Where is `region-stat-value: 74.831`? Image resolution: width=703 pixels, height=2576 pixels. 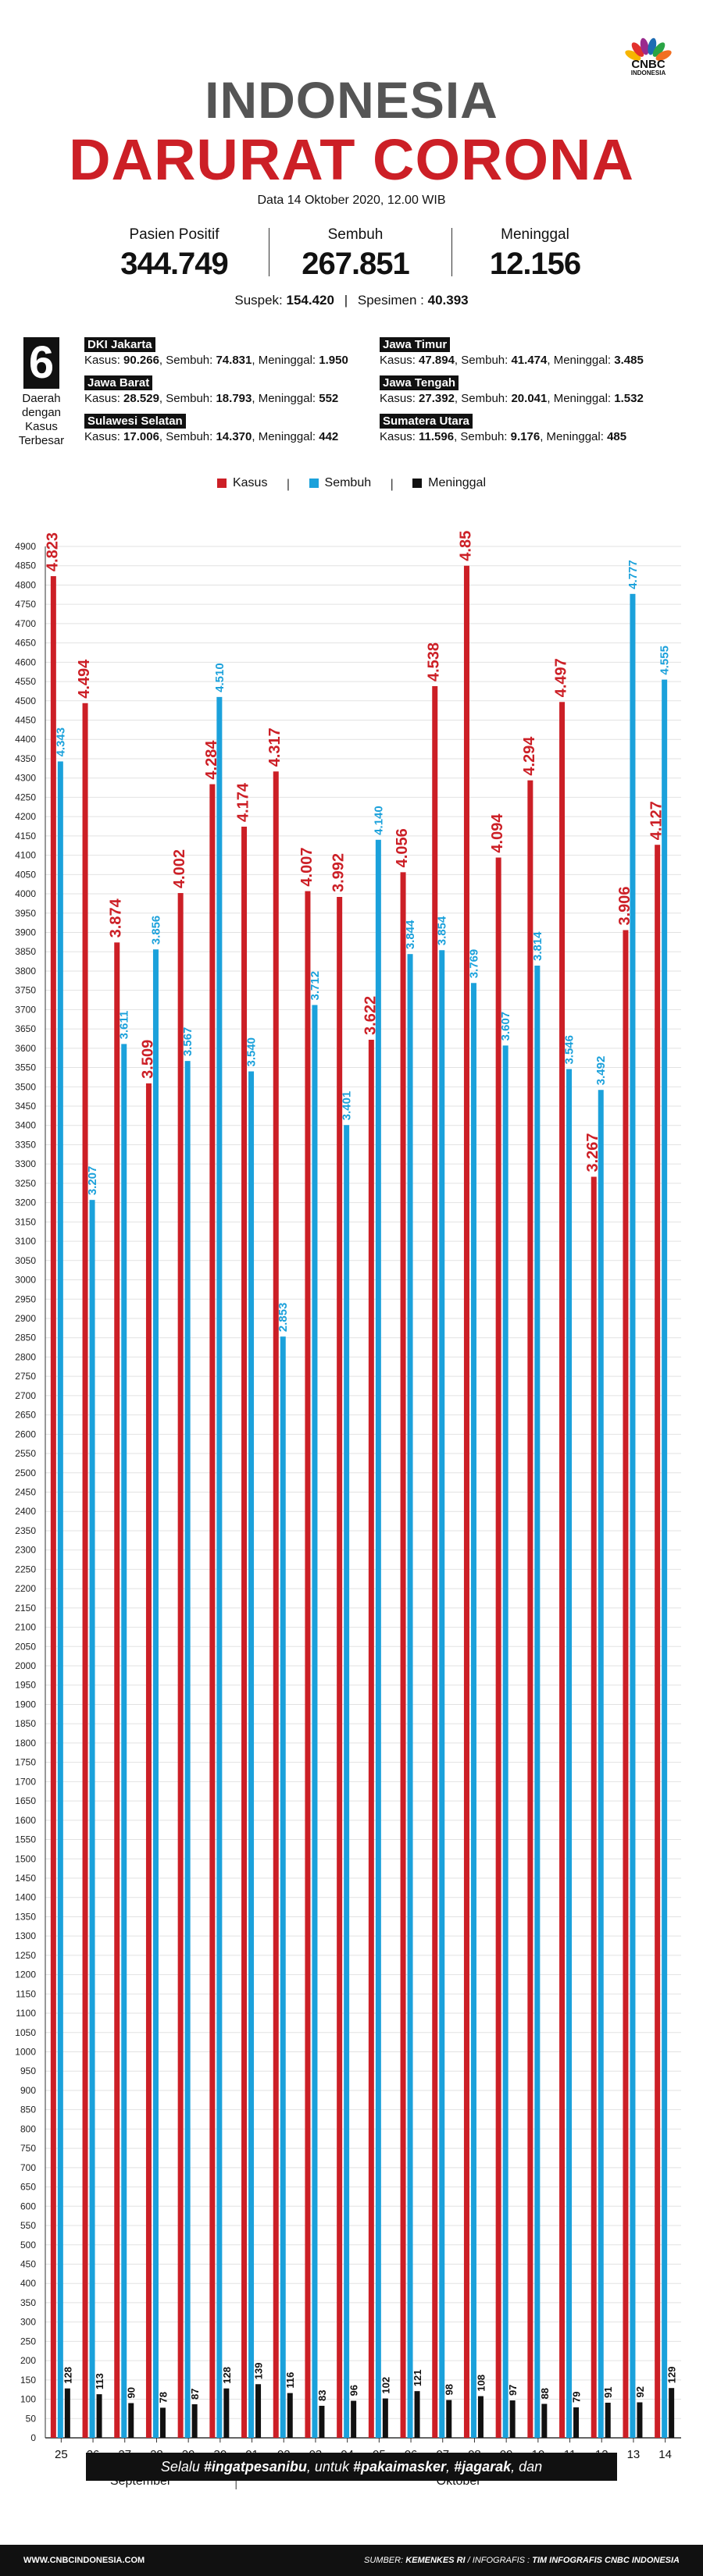
region-stat-value: 74.831 is located at coordinates (234, 360).